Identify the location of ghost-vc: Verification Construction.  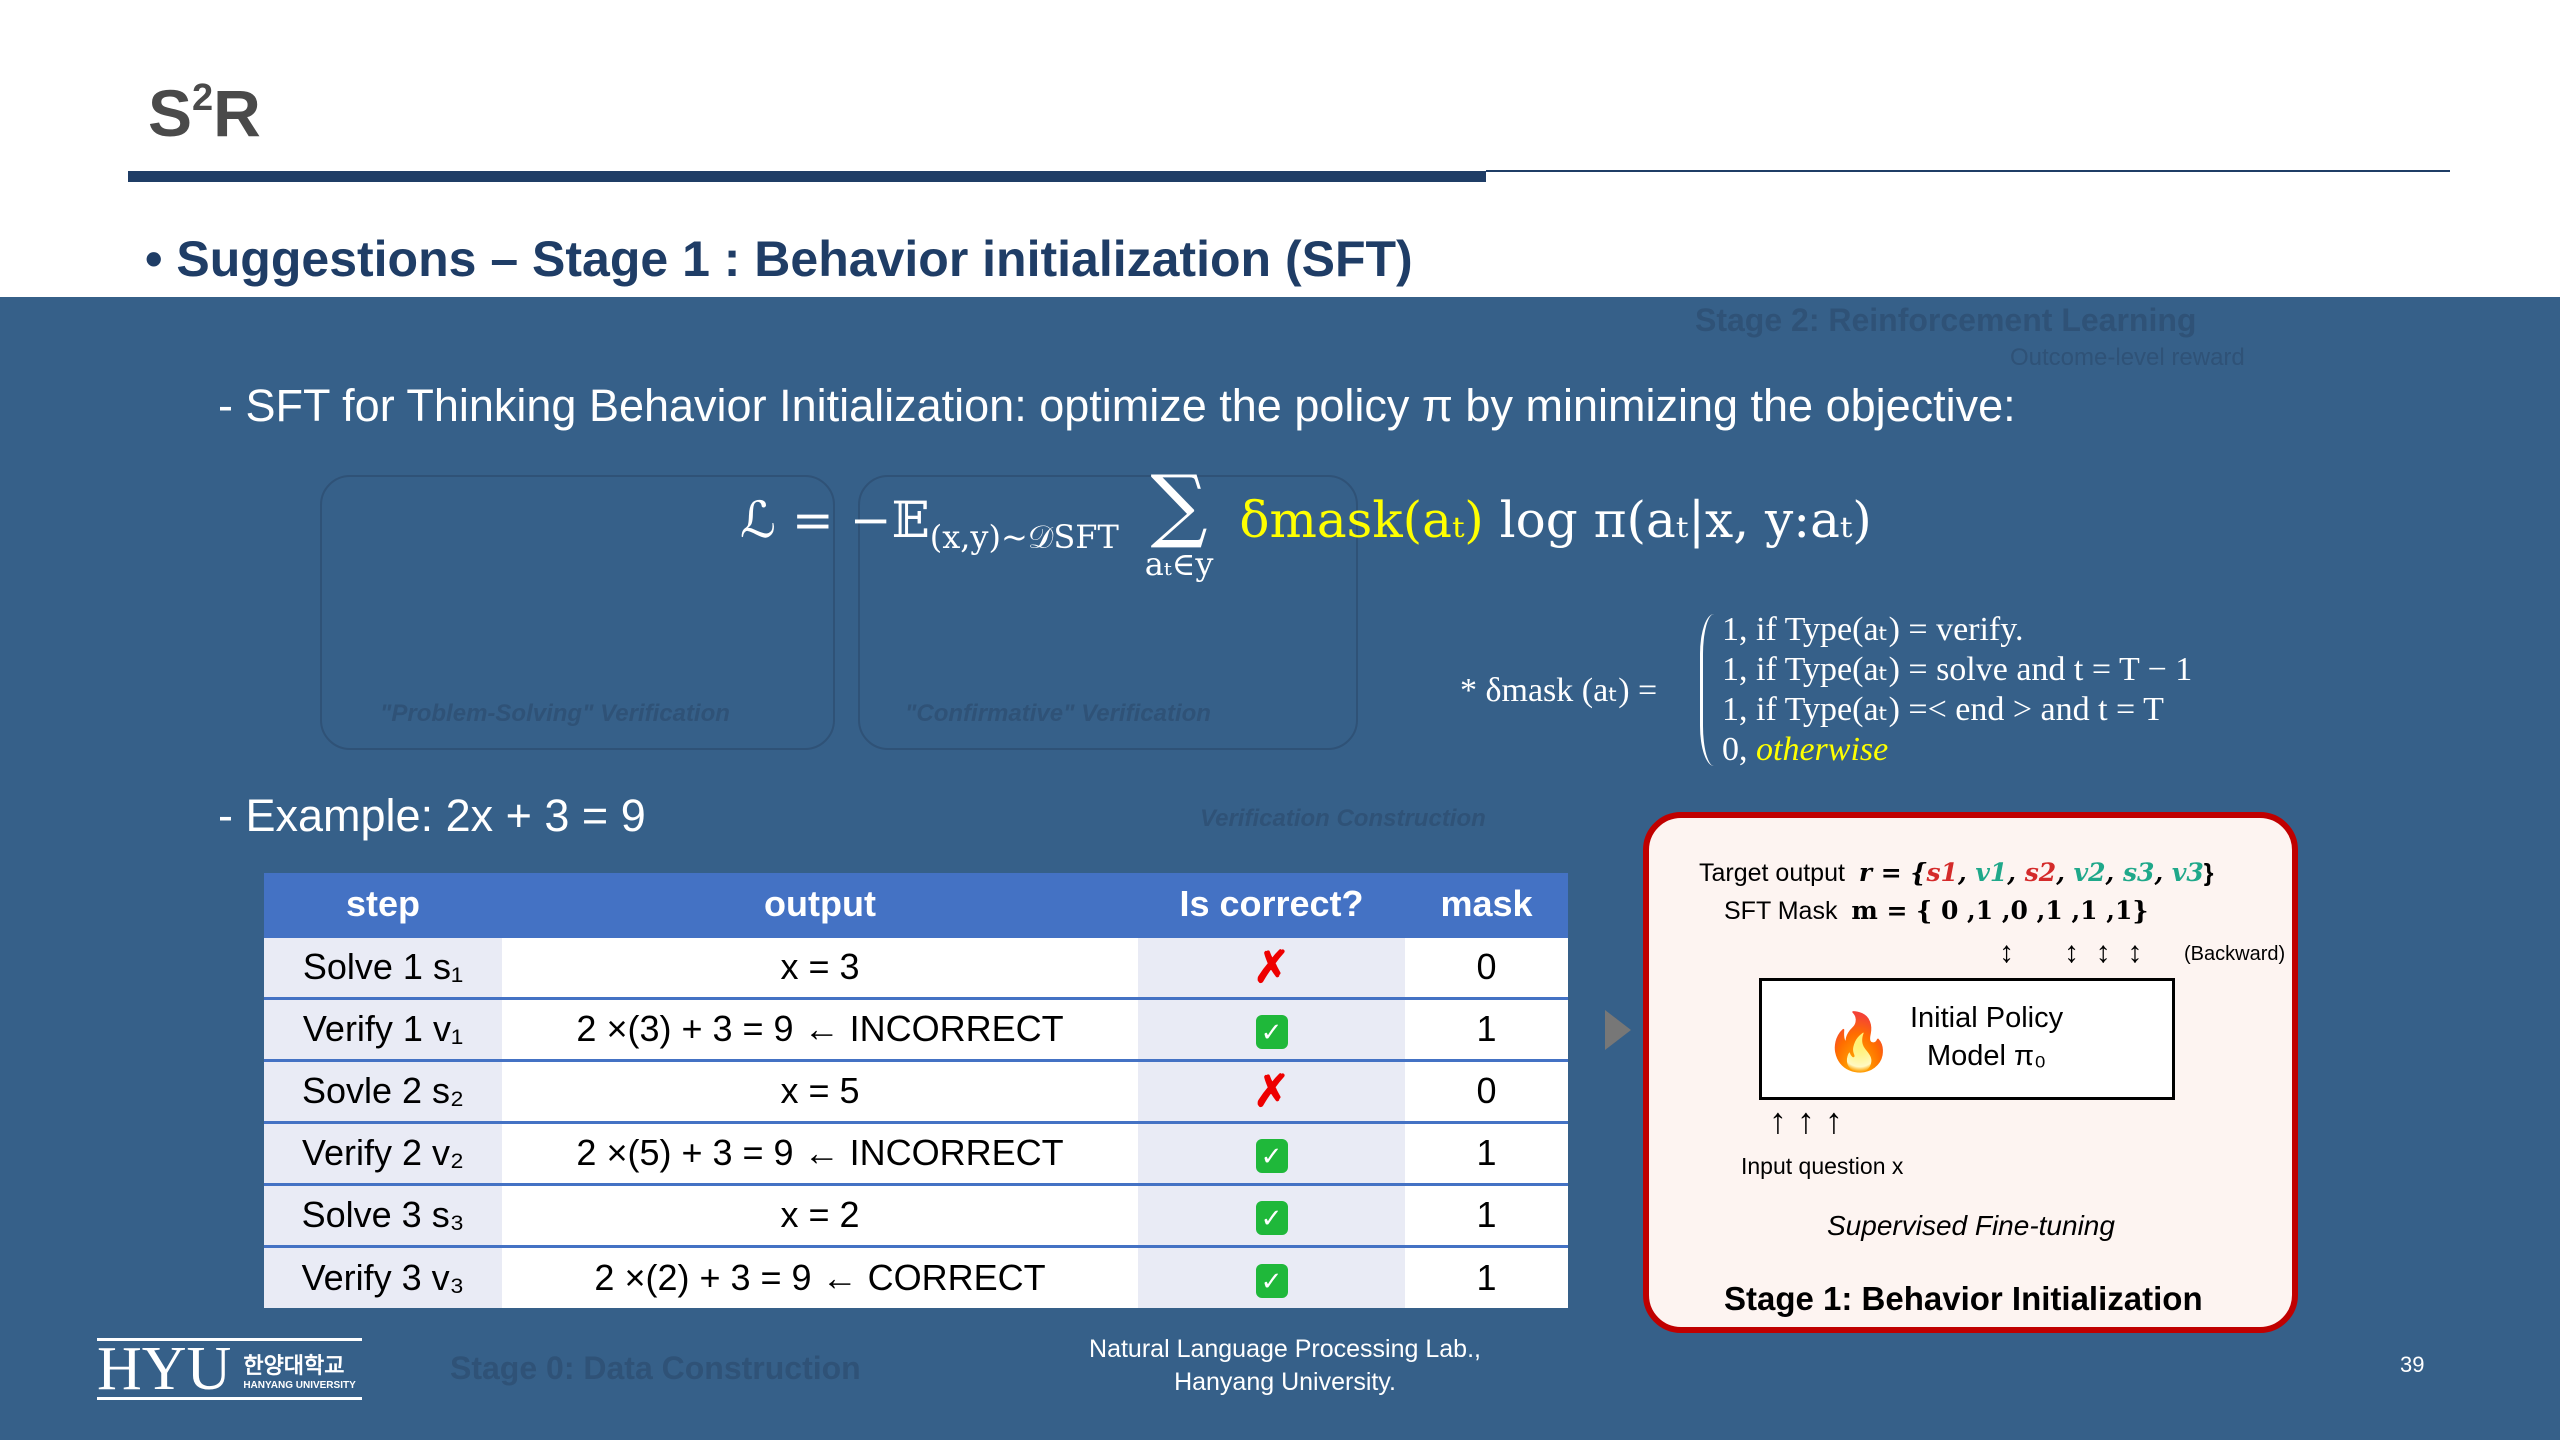
(1343, 818).